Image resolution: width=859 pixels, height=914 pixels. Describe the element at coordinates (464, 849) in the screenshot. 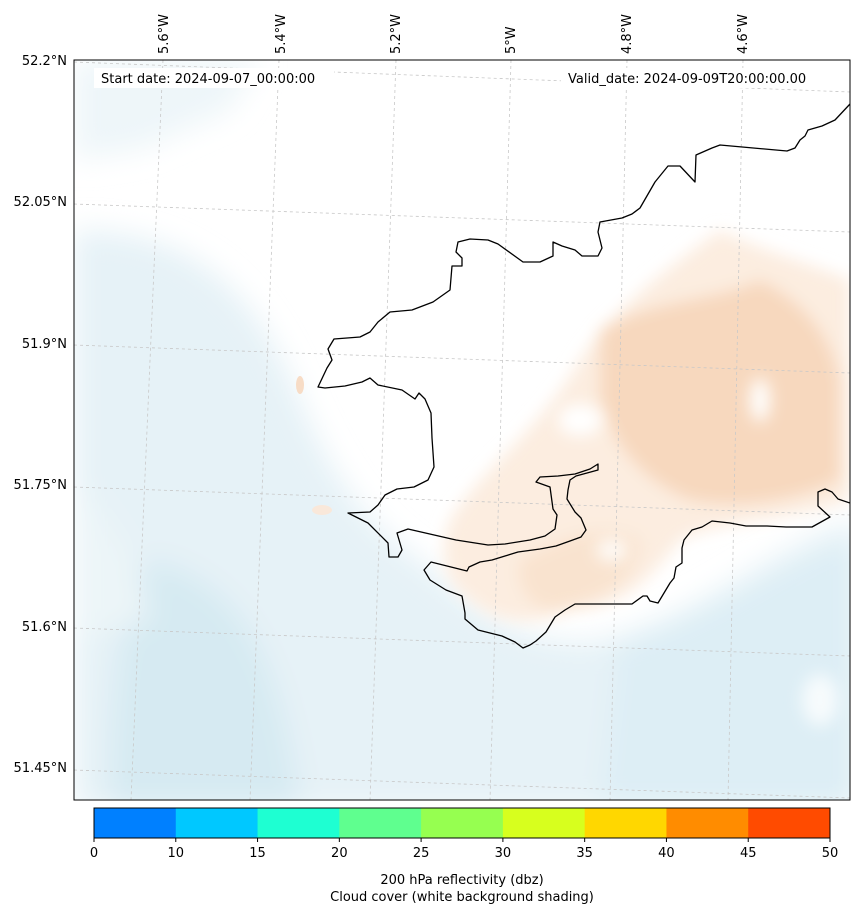

I see `colorbar-ticks: 0 10 15 20 25 30 35 40 45 50` at that location.